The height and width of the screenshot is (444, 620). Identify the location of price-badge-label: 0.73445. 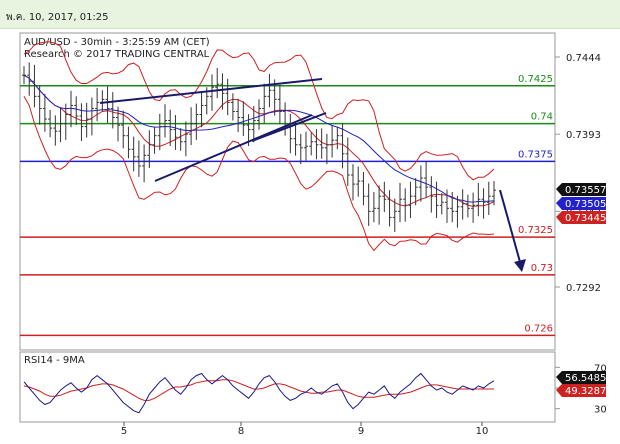
(585, 218).